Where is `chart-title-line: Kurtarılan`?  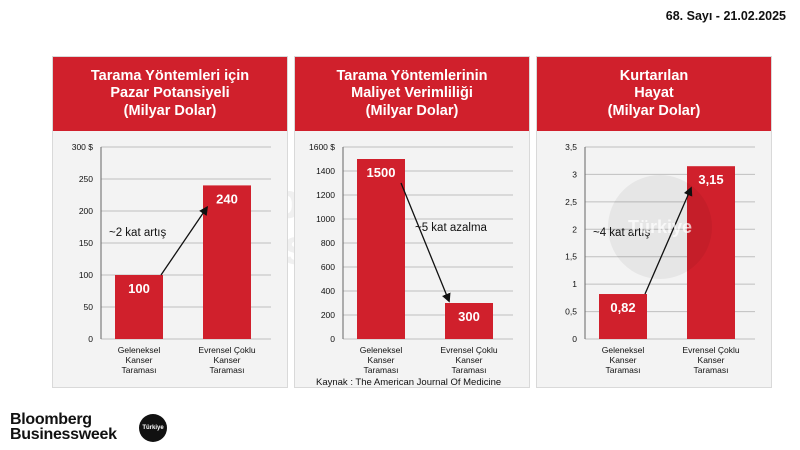
chart-title-line: Kurtarılan is located at coordinates (654, 75).